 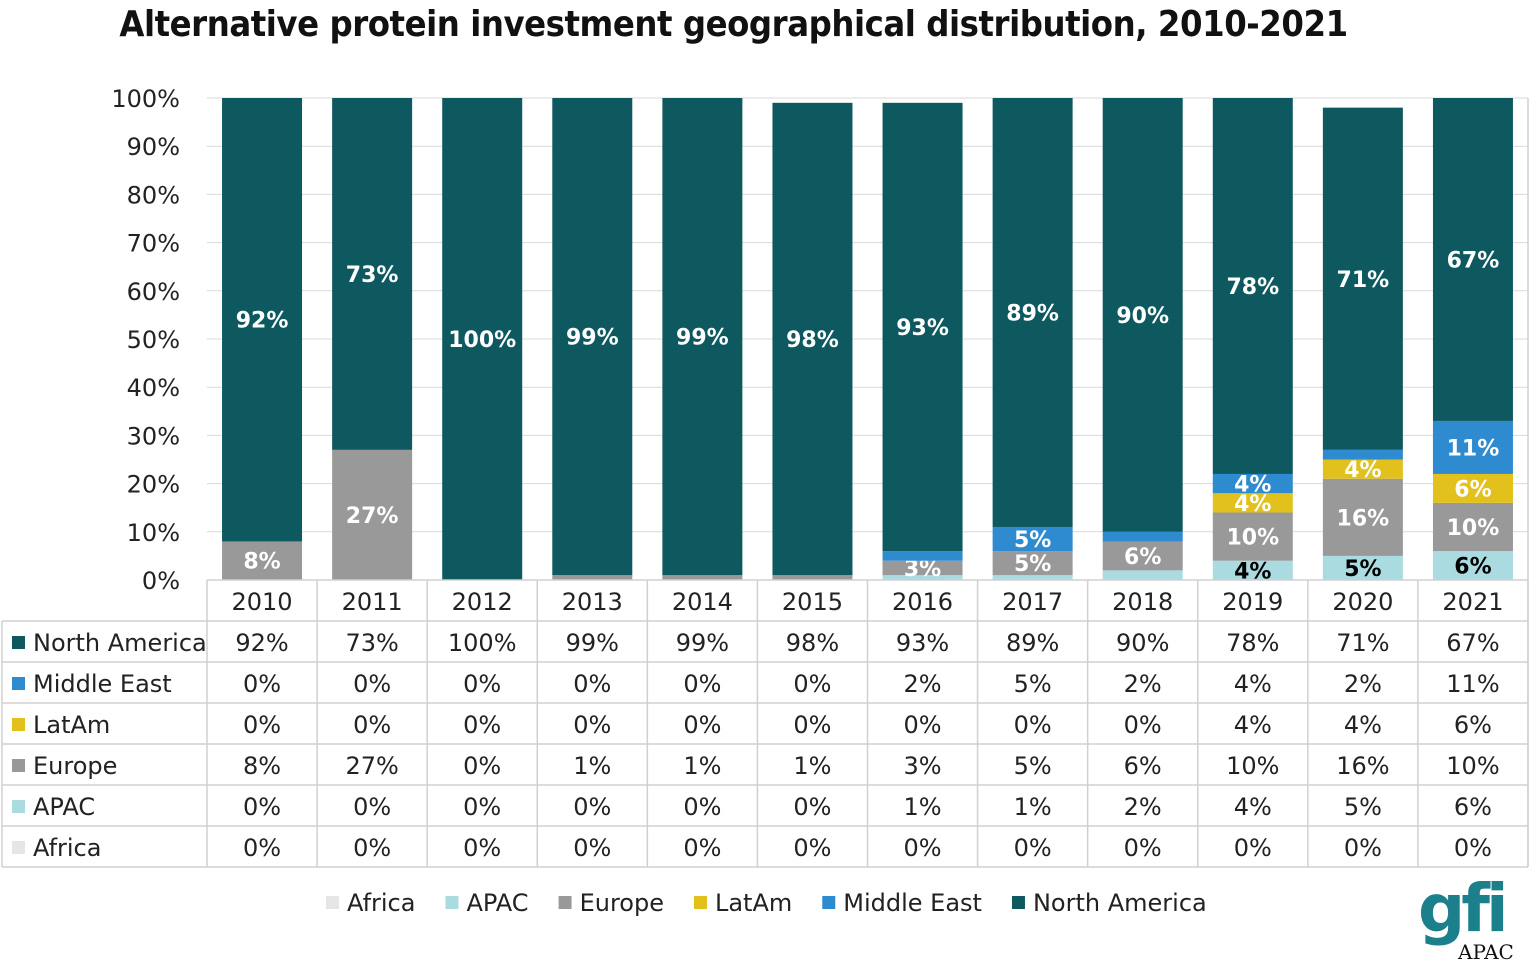 I want to click on y-tick-label: 70%, so click(x=153, y=244).